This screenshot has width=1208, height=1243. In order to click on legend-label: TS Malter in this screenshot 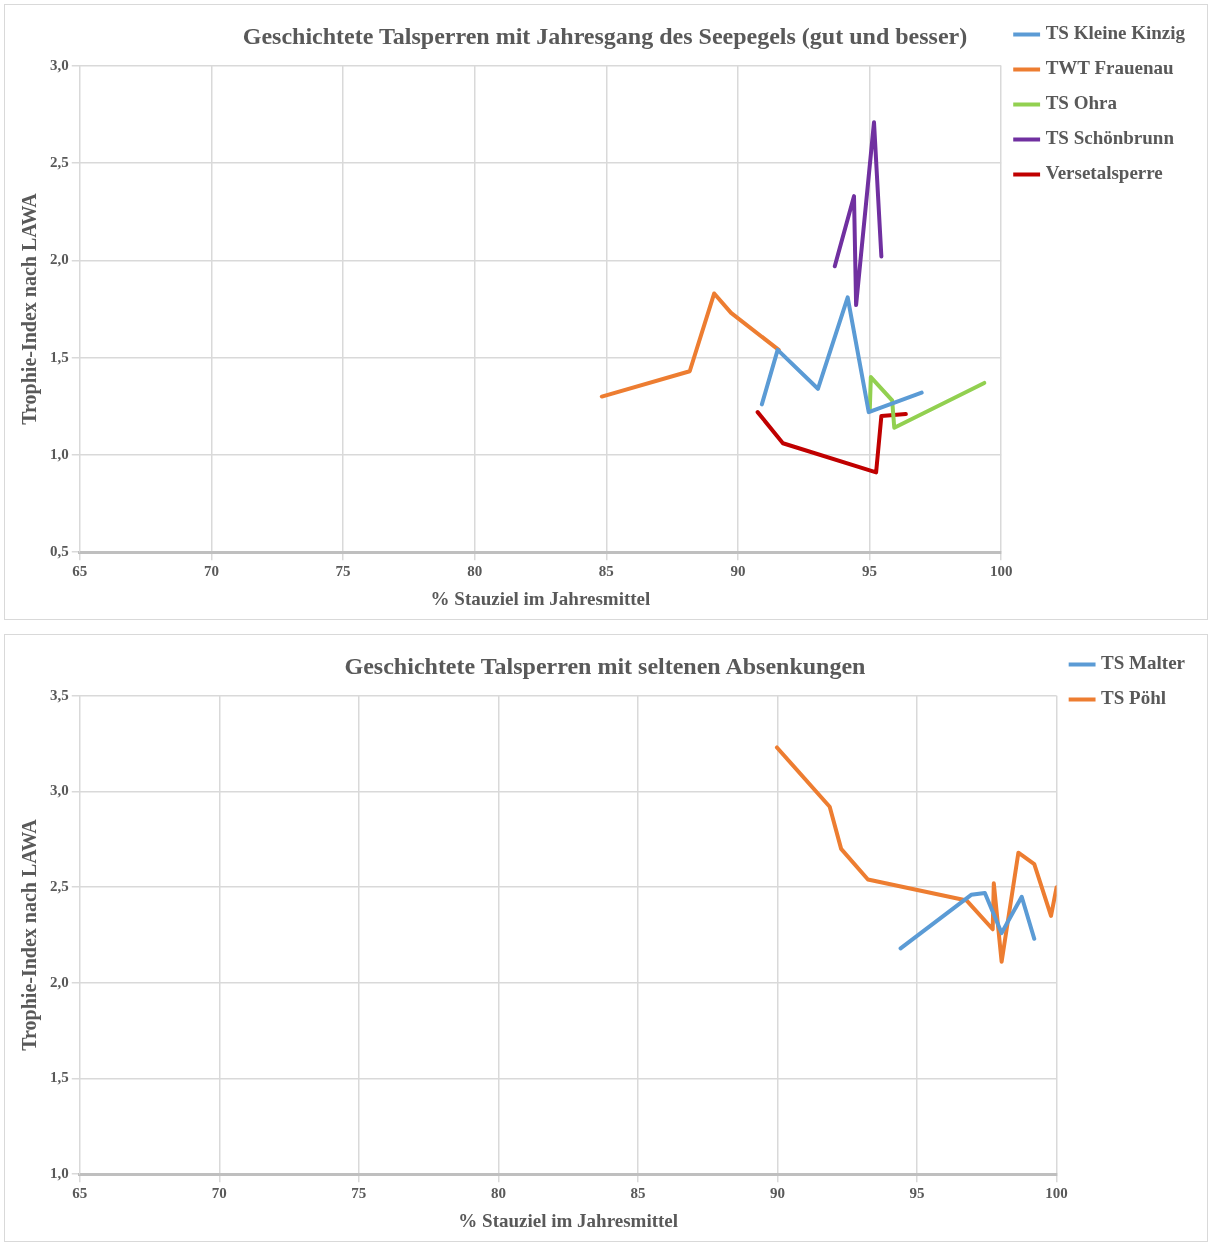, I will do `click(1143, 663)`.